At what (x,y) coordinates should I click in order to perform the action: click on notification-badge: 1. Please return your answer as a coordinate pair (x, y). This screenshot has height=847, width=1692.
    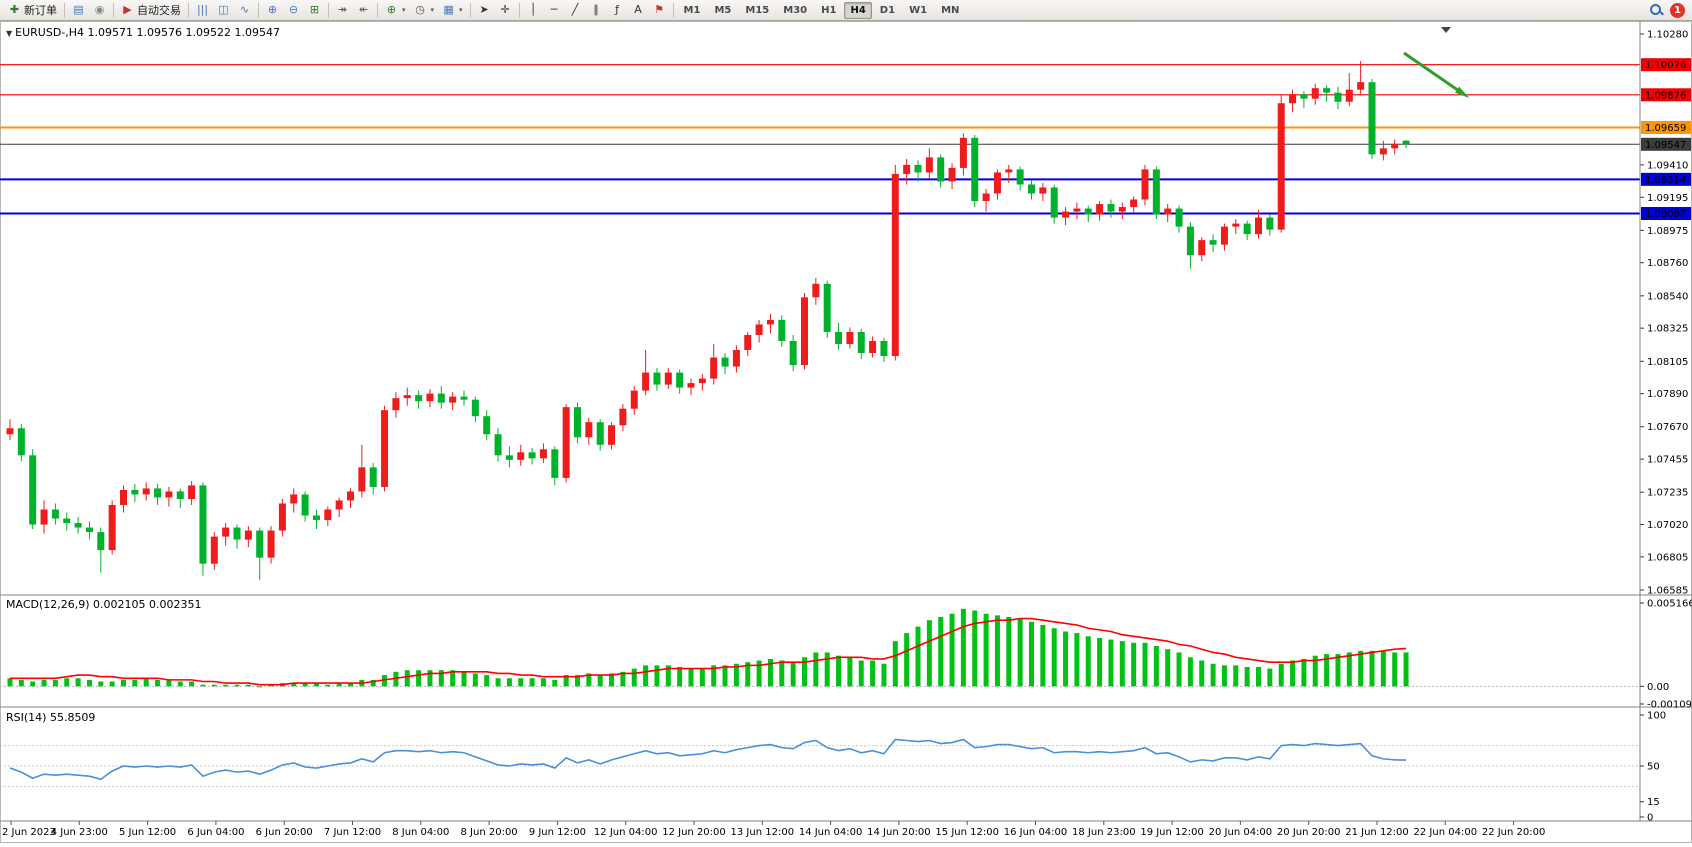
    Looking at the image, I should click on (1677, 10).